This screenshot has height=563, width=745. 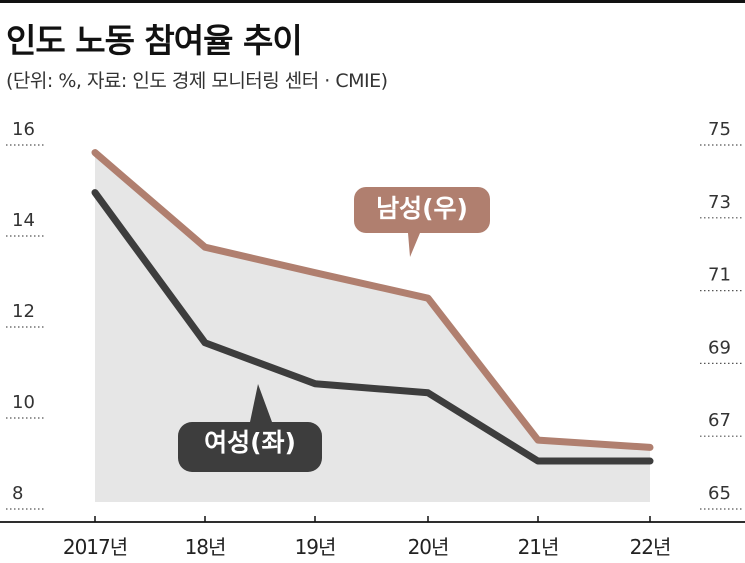 What do you see at coordinates (205, 547) in the screenshot?
I see `x-tick-label: 18년` at bounding box center [205, 547].